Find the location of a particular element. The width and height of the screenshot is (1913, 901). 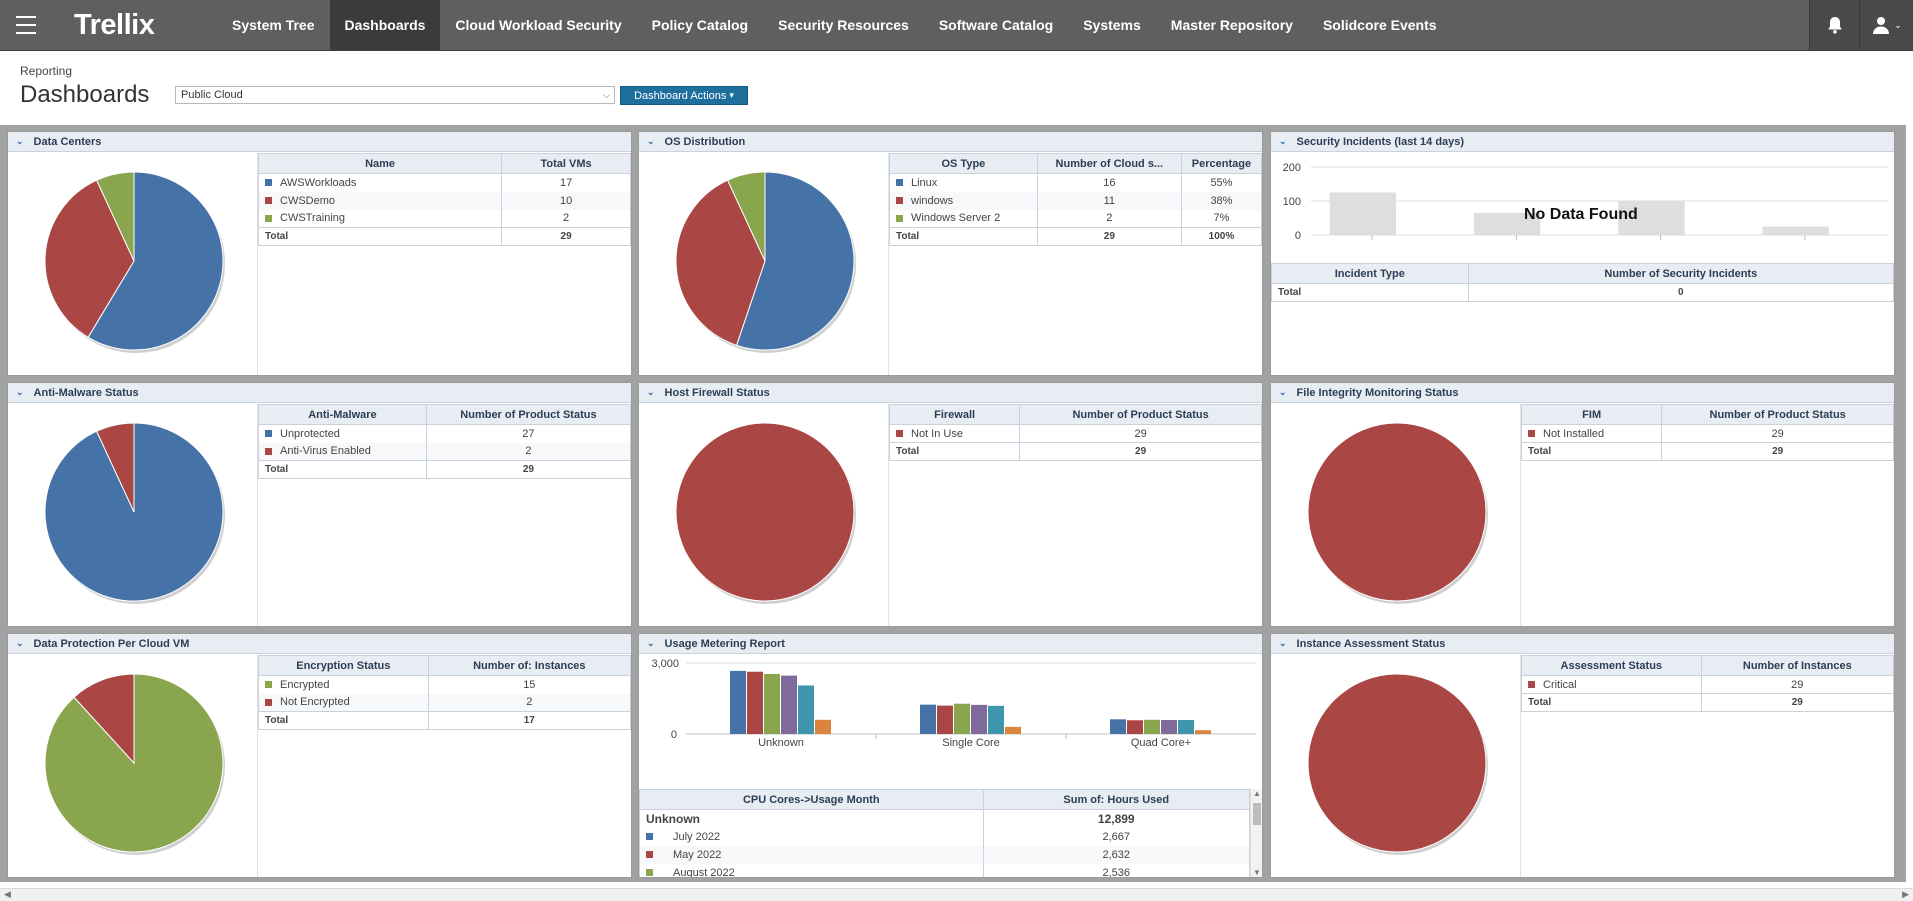

table-row: Not In Use 29 is located at coordinates (1075, 433).